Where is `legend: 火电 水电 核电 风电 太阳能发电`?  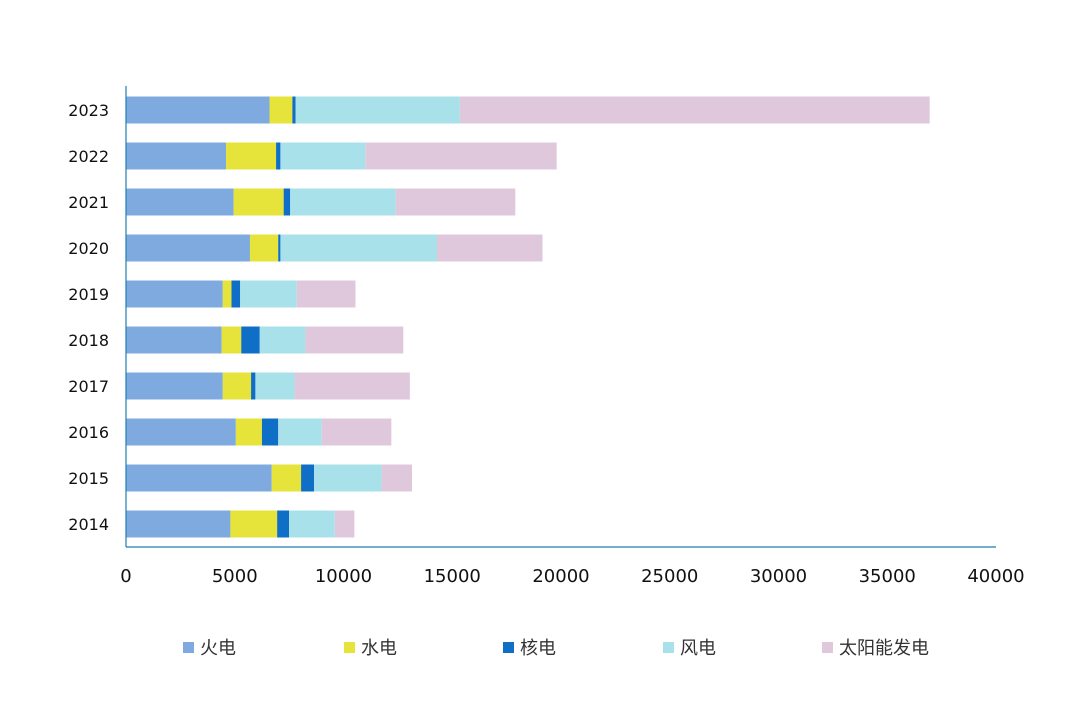 legend: 火电 水电 核电 风电 太阳能发电 is located at coordinates (556, 648).